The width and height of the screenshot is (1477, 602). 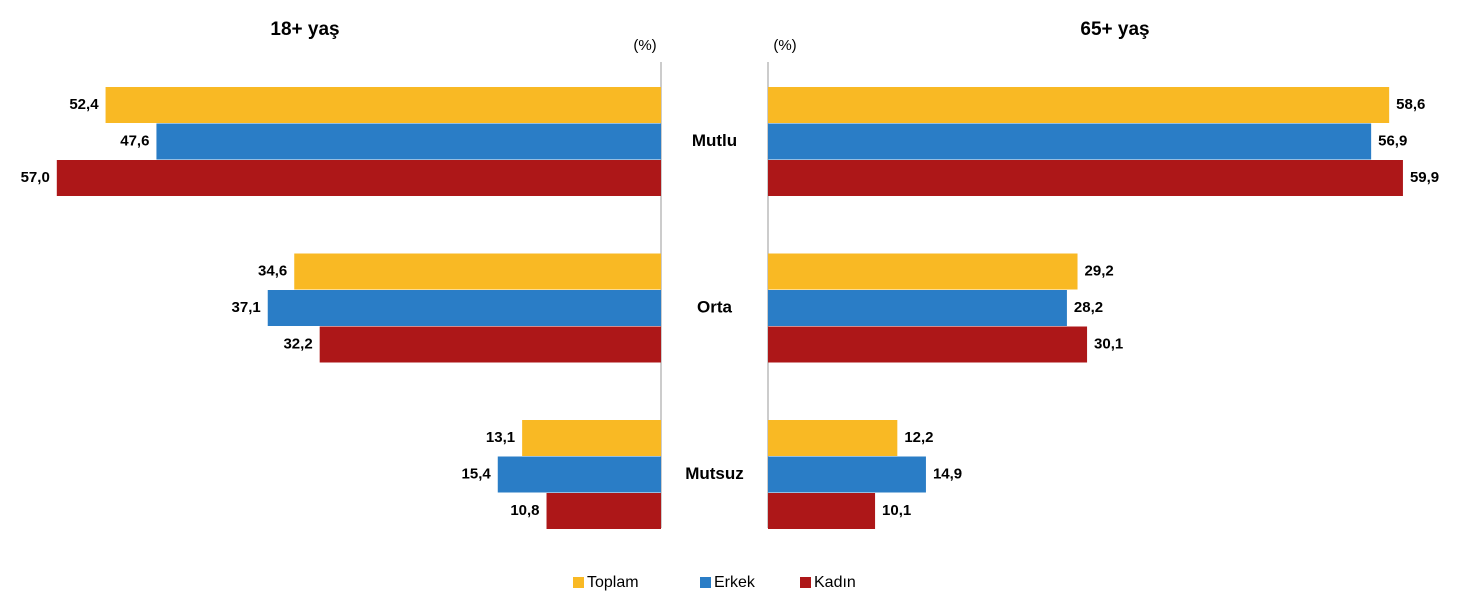 I want to click on value-label: 29,2, so click(x=1099, y=270).